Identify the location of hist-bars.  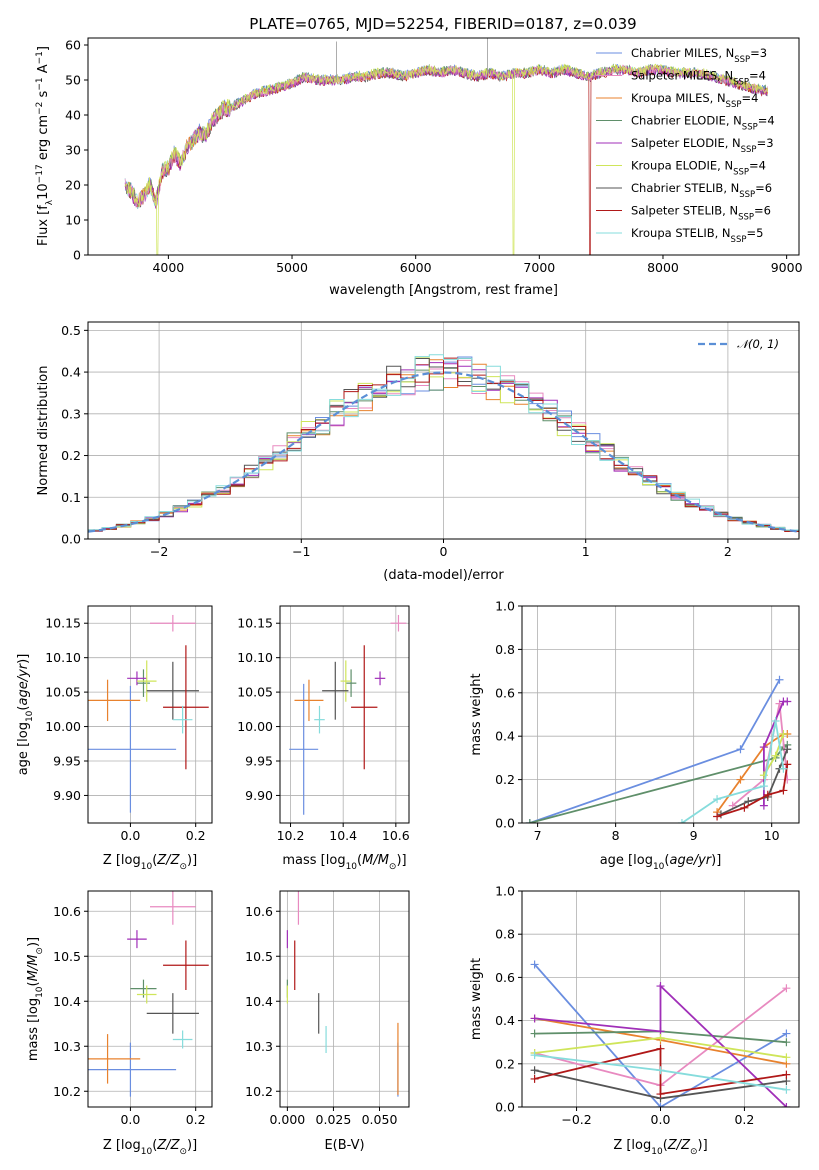
(443, 444).